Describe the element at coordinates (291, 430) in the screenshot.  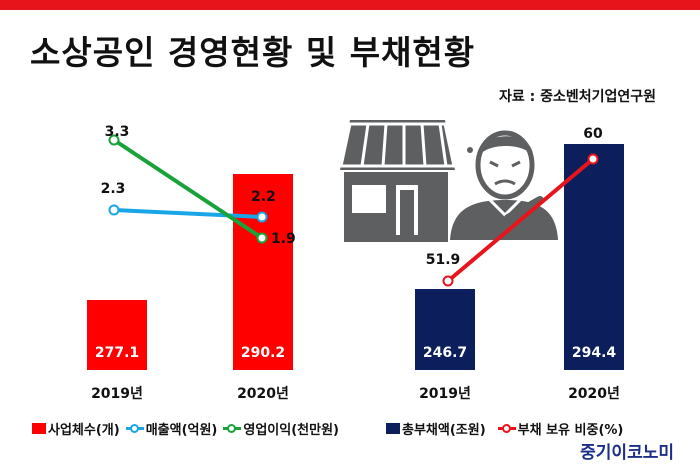
I see `legend-label: 영업이익(천만원)` at that location.